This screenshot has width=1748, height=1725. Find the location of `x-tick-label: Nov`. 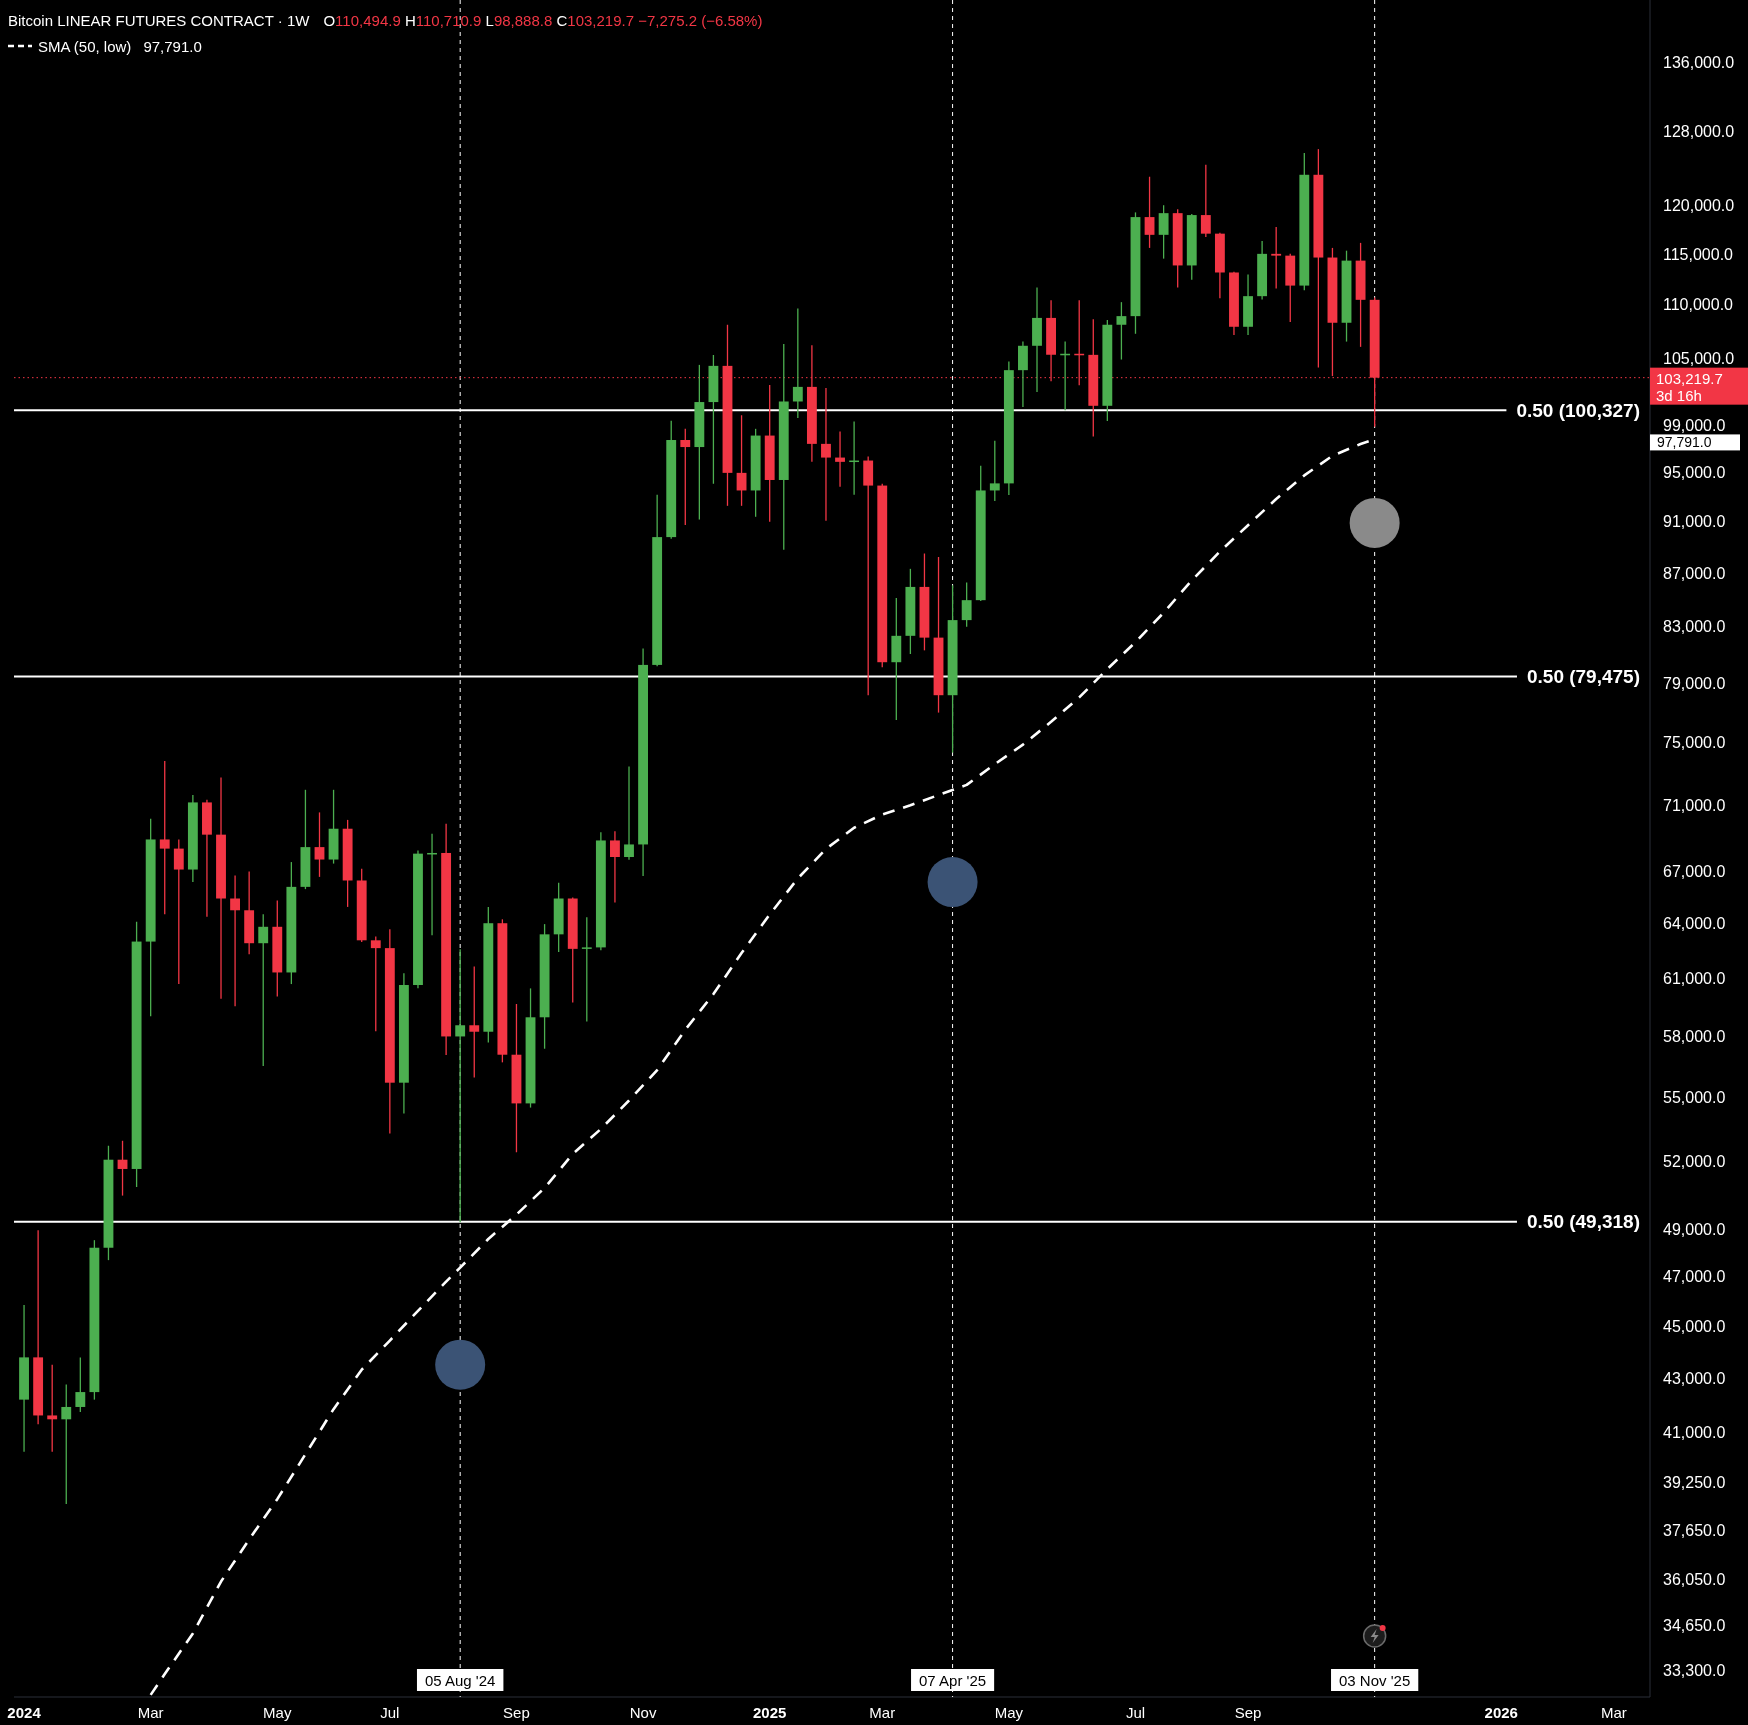

x-tick-label: Nov is located at coordinates (643, 1712).